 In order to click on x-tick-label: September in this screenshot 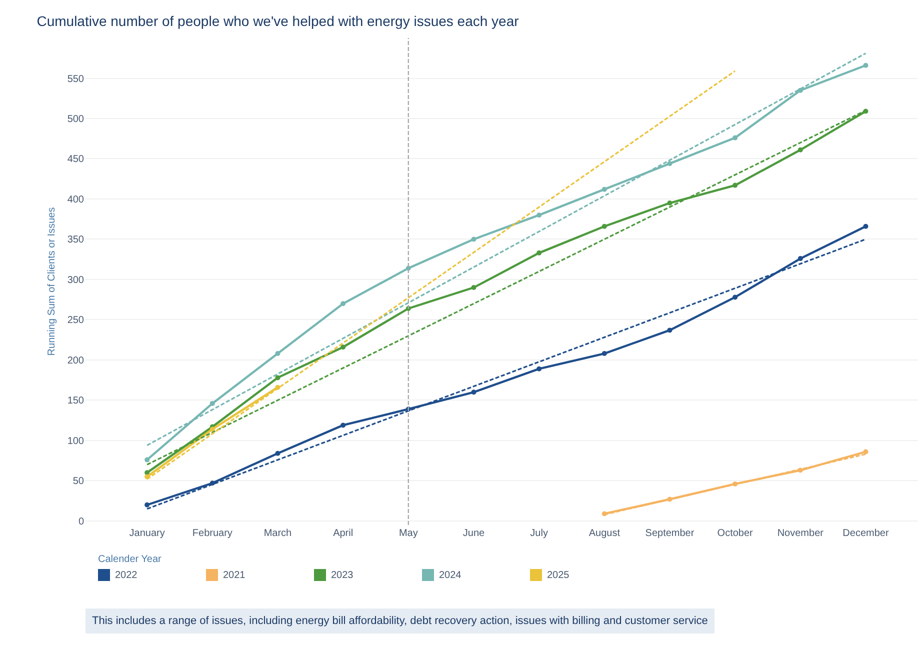, I will do `click(670, 533)`.